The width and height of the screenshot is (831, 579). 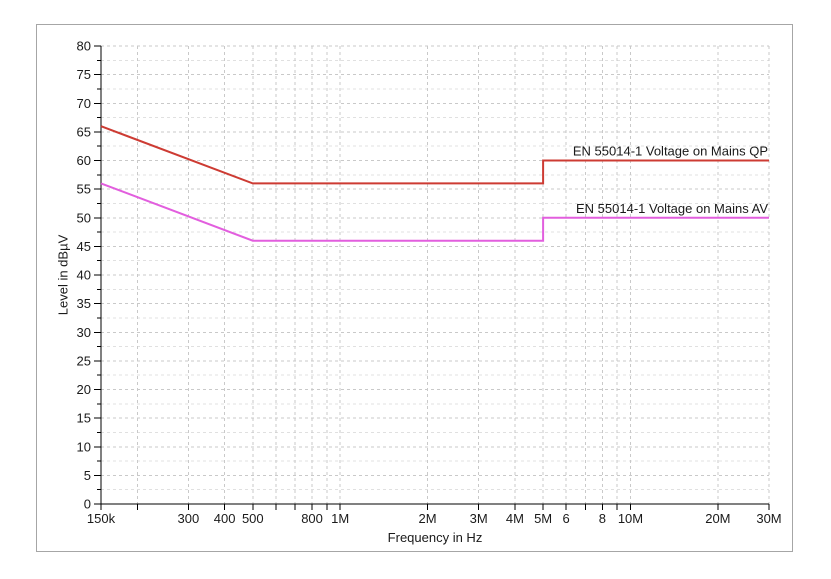 I want to click on y-tick-label: 50, so click(x=84, y=217).